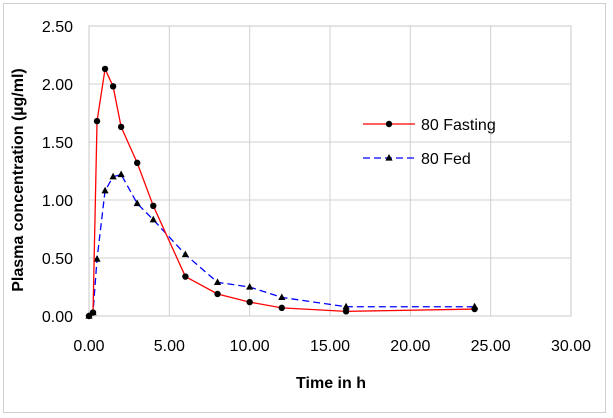 The height and width of the screenshot is (418, 613). I want to click on x-tick-label: 5.00, so click(169, 346).